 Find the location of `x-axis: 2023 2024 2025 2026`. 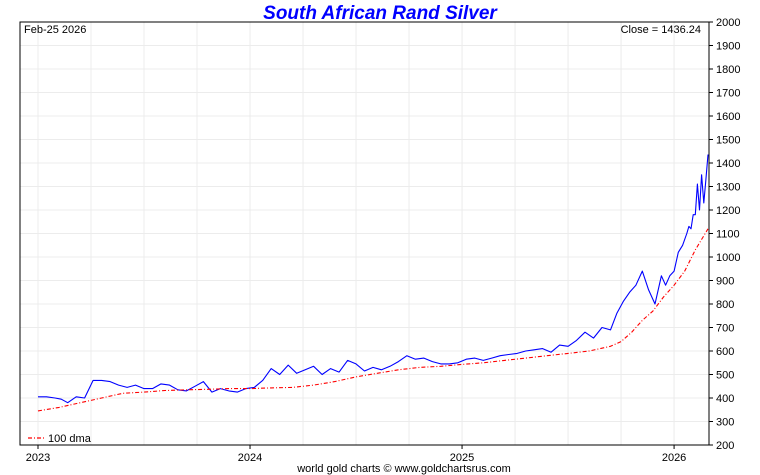

x-axis: 2023 2024 2025 2026 is located at coordinates (356, 454).